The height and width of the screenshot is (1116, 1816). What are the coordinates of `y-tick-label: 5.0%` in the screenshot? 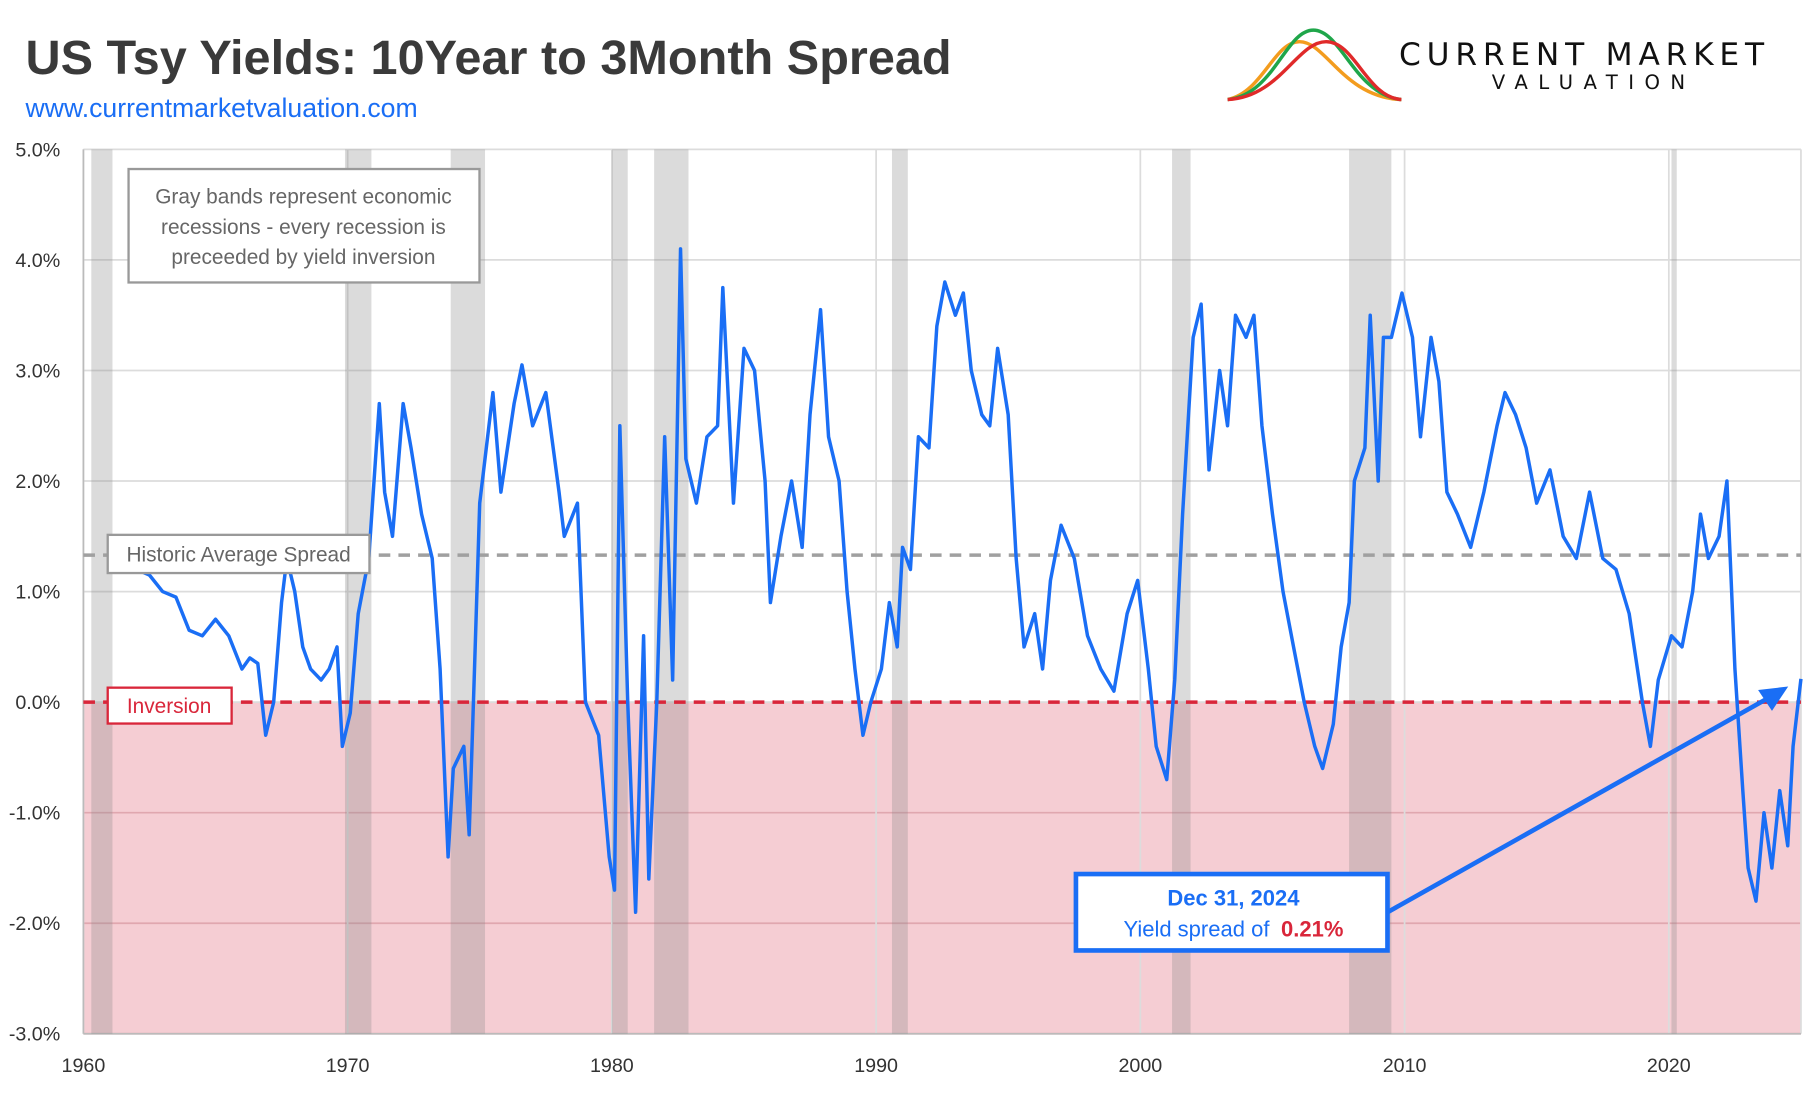 It's located at (37, 150).